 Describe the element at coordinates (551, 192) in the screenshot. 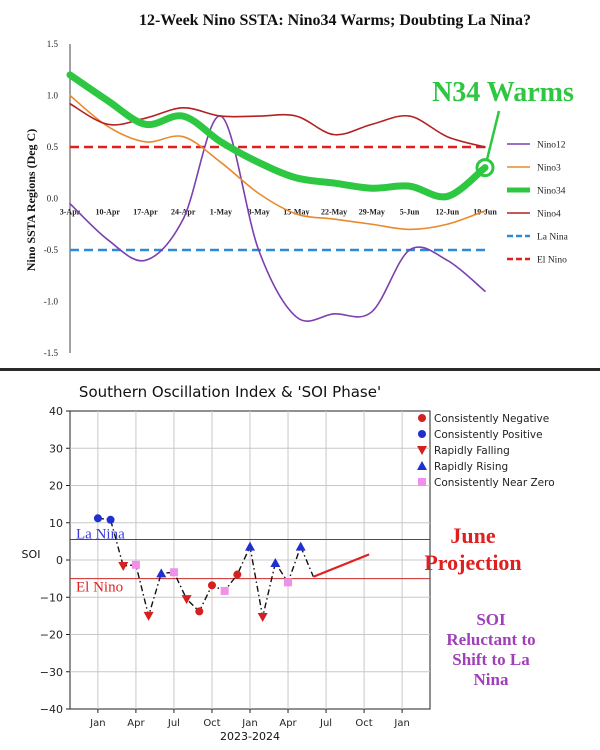

I see `legend-label-nino34: Nino34` at that location.